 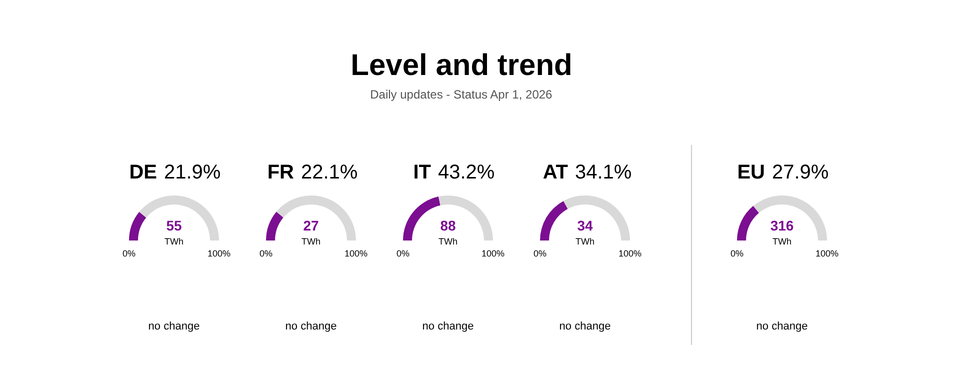 I want to click on text: 88, so click(x=448, y=226).